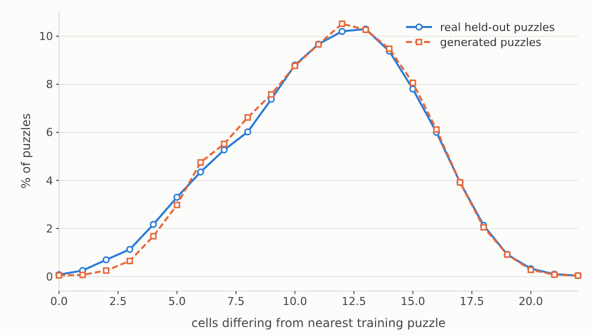 Image resolution: width=592 pixels, height=335 pixels. What do you see at coordinates (118, 301) in the screenshot?
I see `x-tick-label: 2.5` at bounding box center [118, 301].